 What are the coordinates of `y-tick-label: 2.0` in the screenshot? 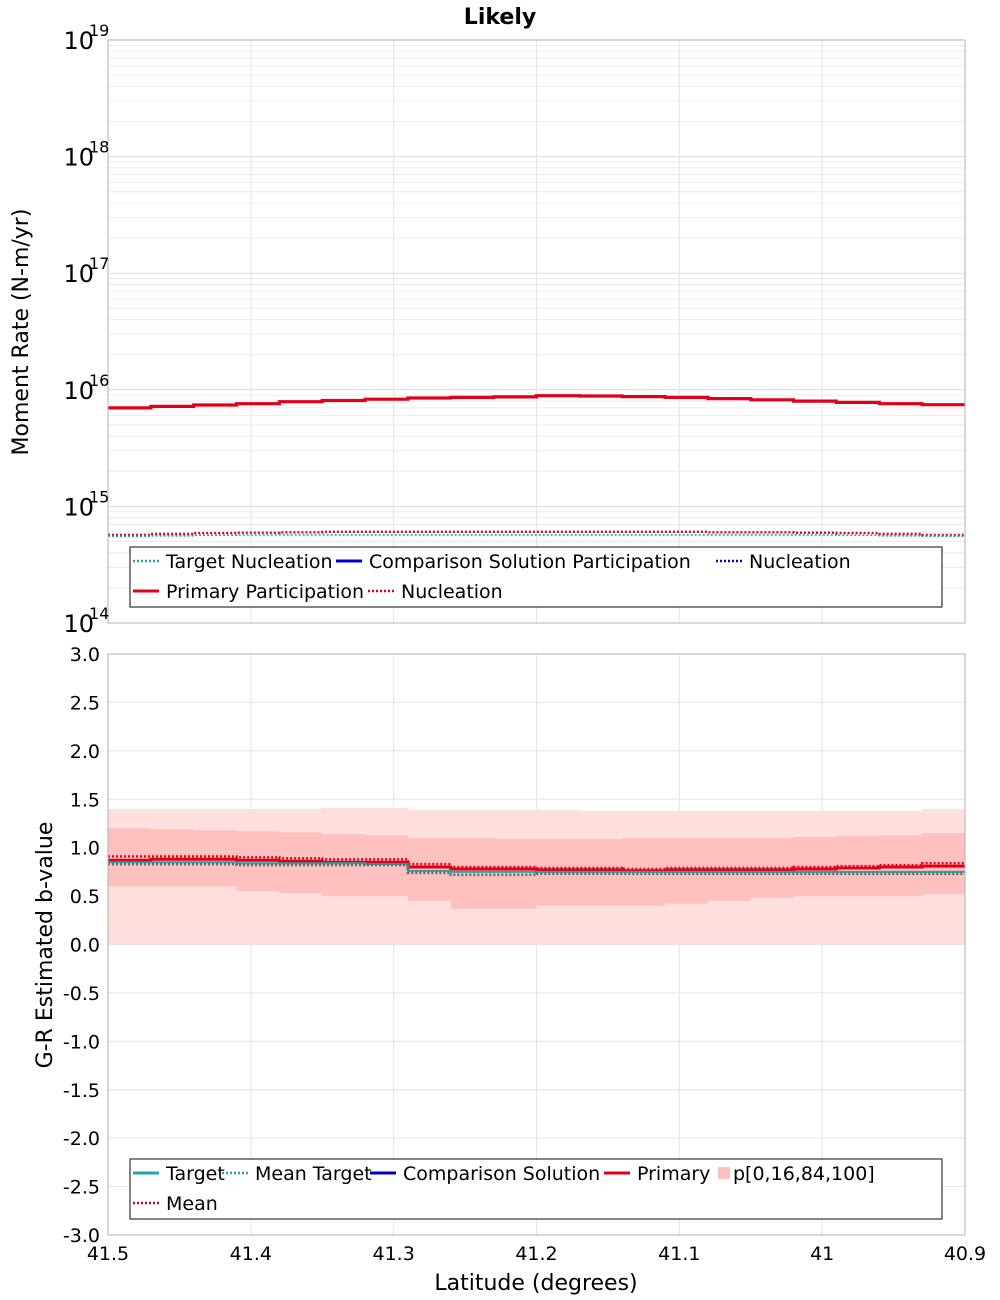 It's located at (85, 752).